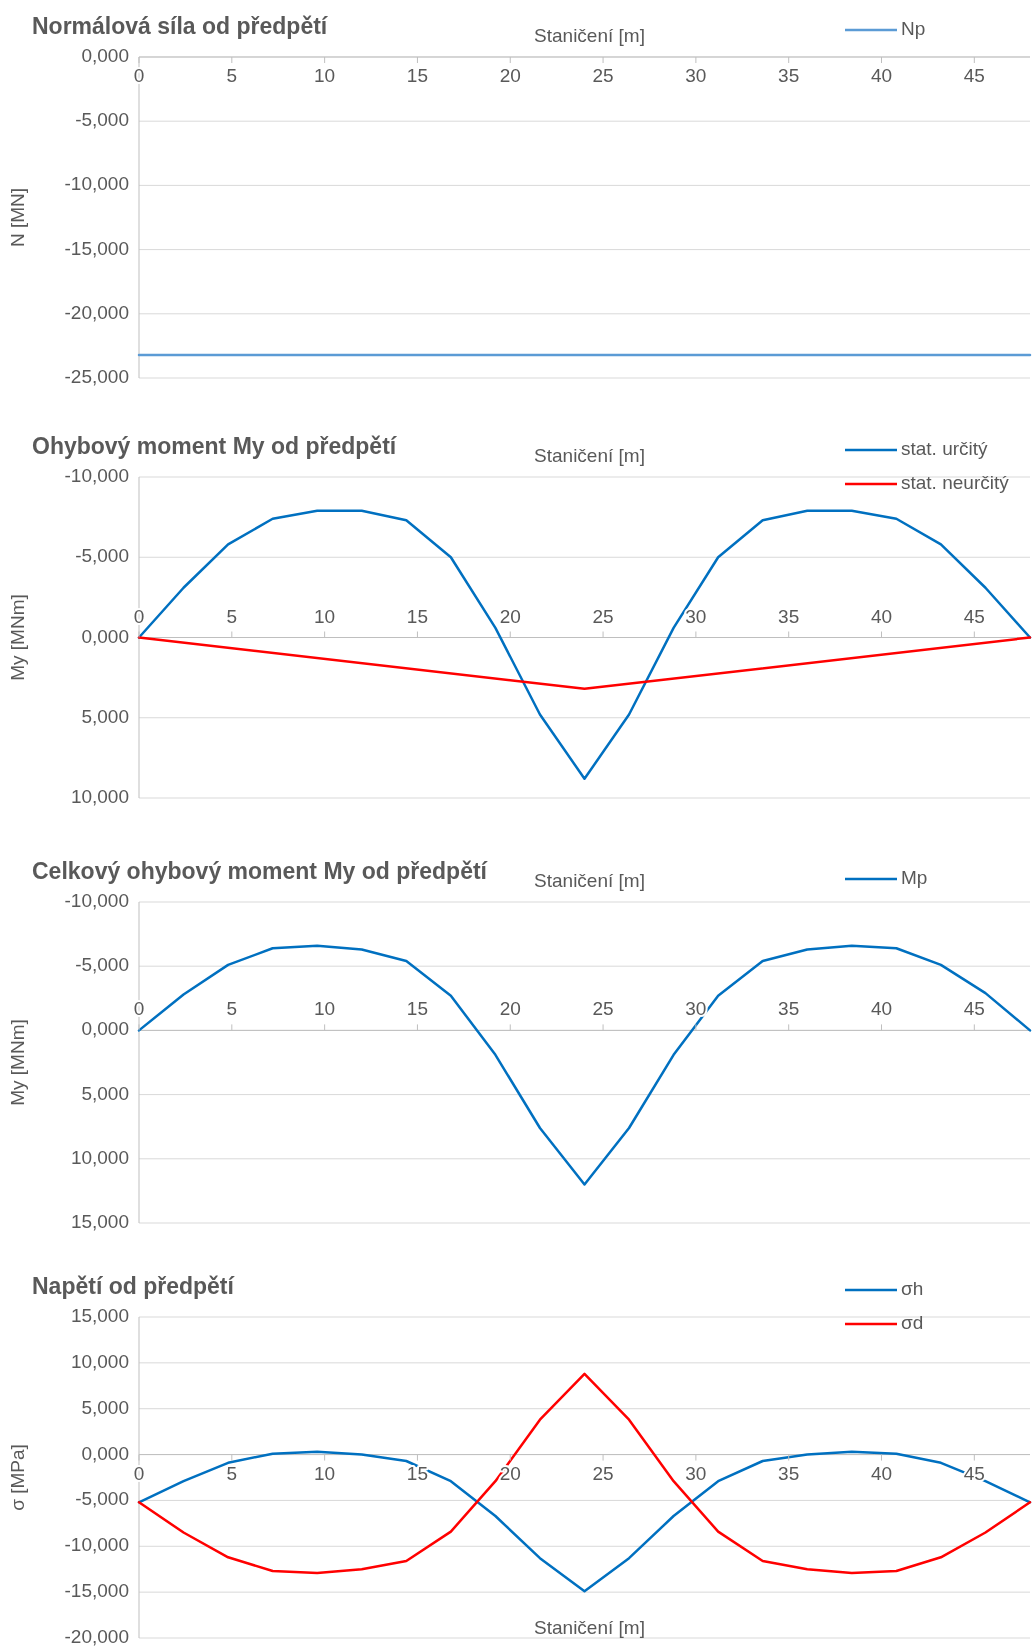 The image size is (1036, 1650). What do you see at coordinates (96, 377) in the screenshot?
I see `y-tick-label: -25,000` at bounding box center [96, 377].